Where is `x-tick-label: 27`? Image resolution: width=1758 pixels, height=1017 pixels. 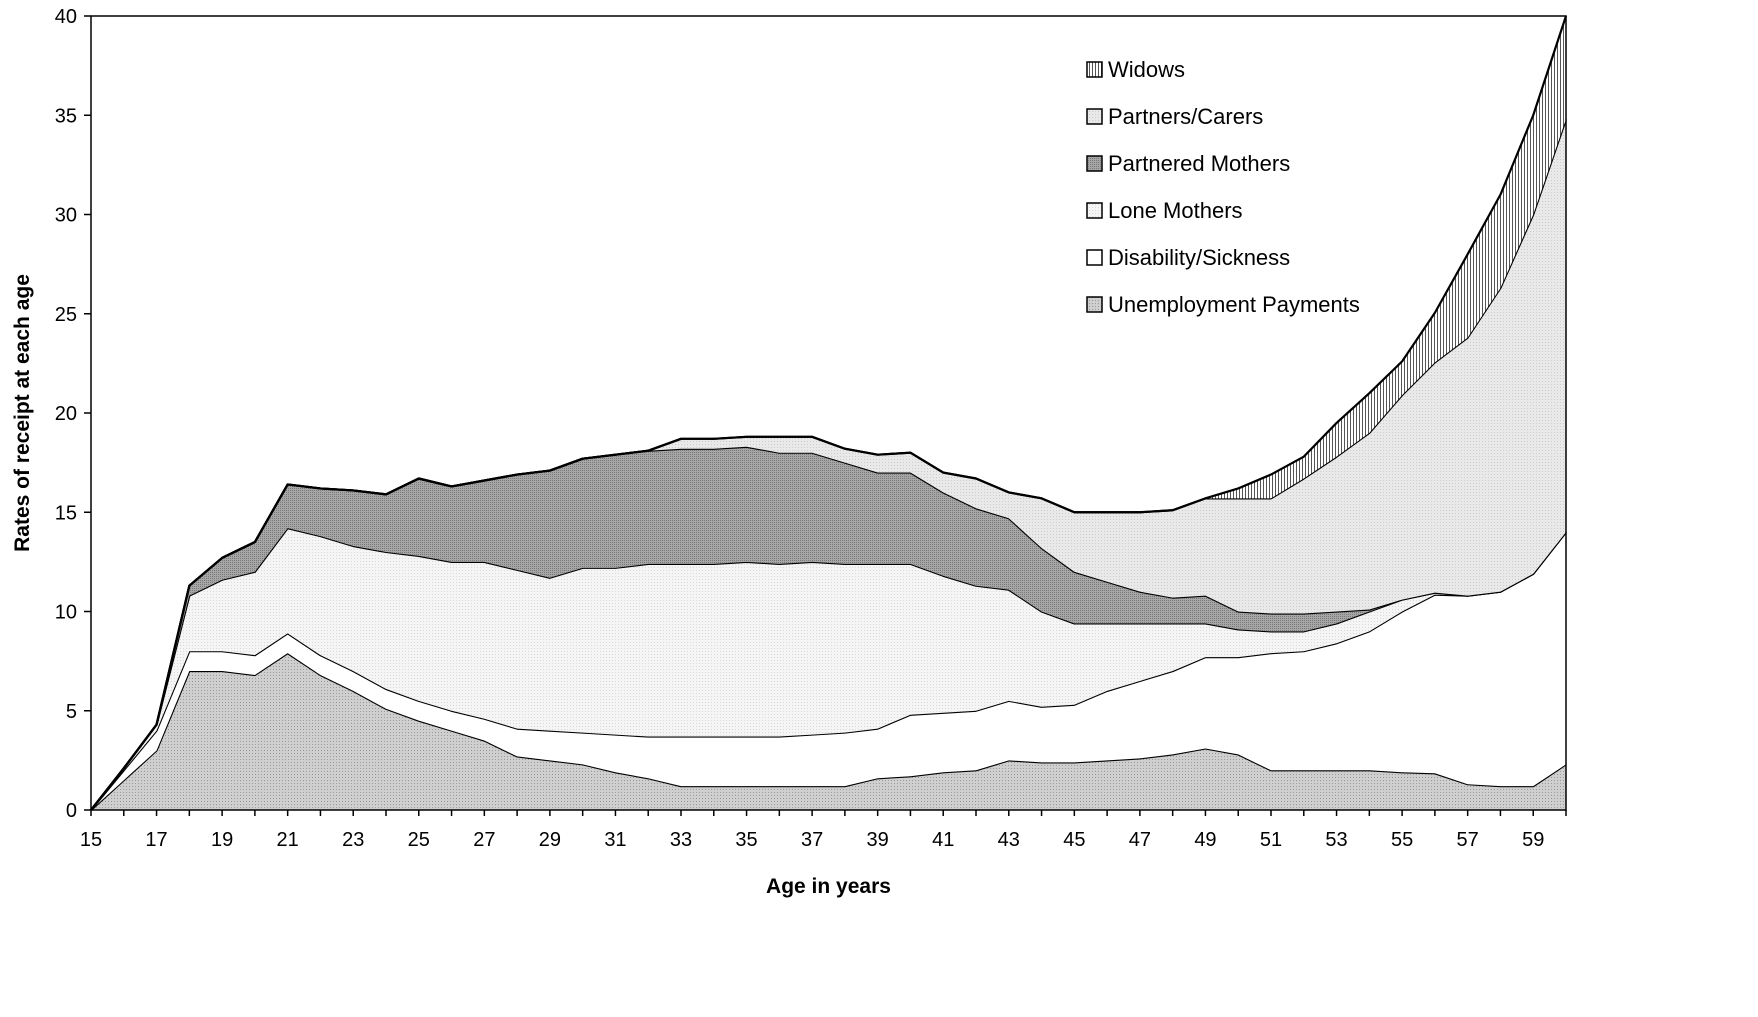 x-tick-label: 27 is located at coordinates (484, 840).